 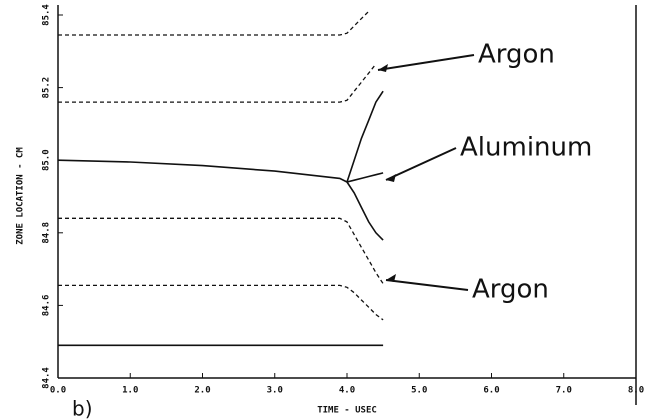 I want to click on annotation: Aluminum, so click(x=526, y=148).